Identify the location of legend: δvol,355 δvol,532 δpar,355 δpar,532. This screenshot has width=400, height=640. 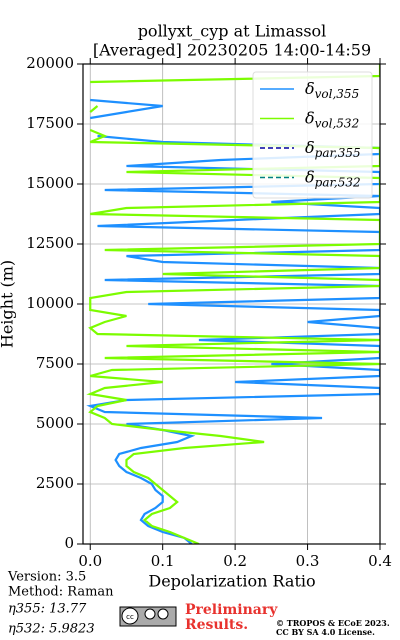
(312, 135).